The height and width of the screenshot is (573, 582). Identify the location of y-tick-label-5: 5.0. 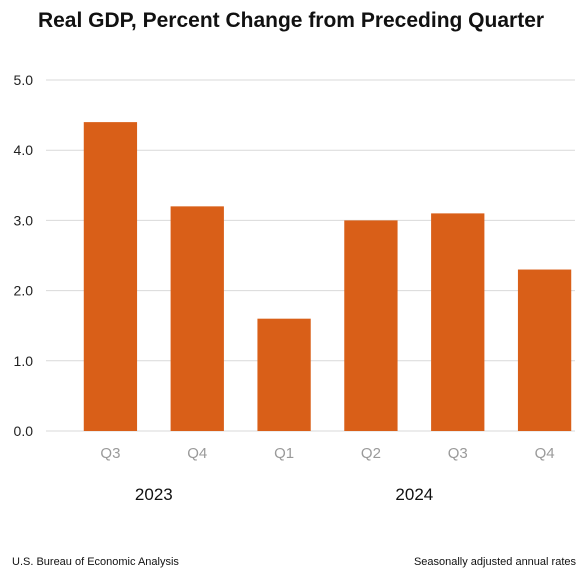
(24, 80).